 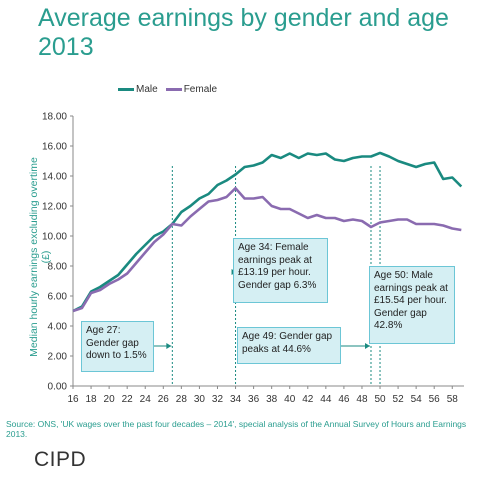 I want to click on x-tick-label: 26, so click(x=164, y=399).